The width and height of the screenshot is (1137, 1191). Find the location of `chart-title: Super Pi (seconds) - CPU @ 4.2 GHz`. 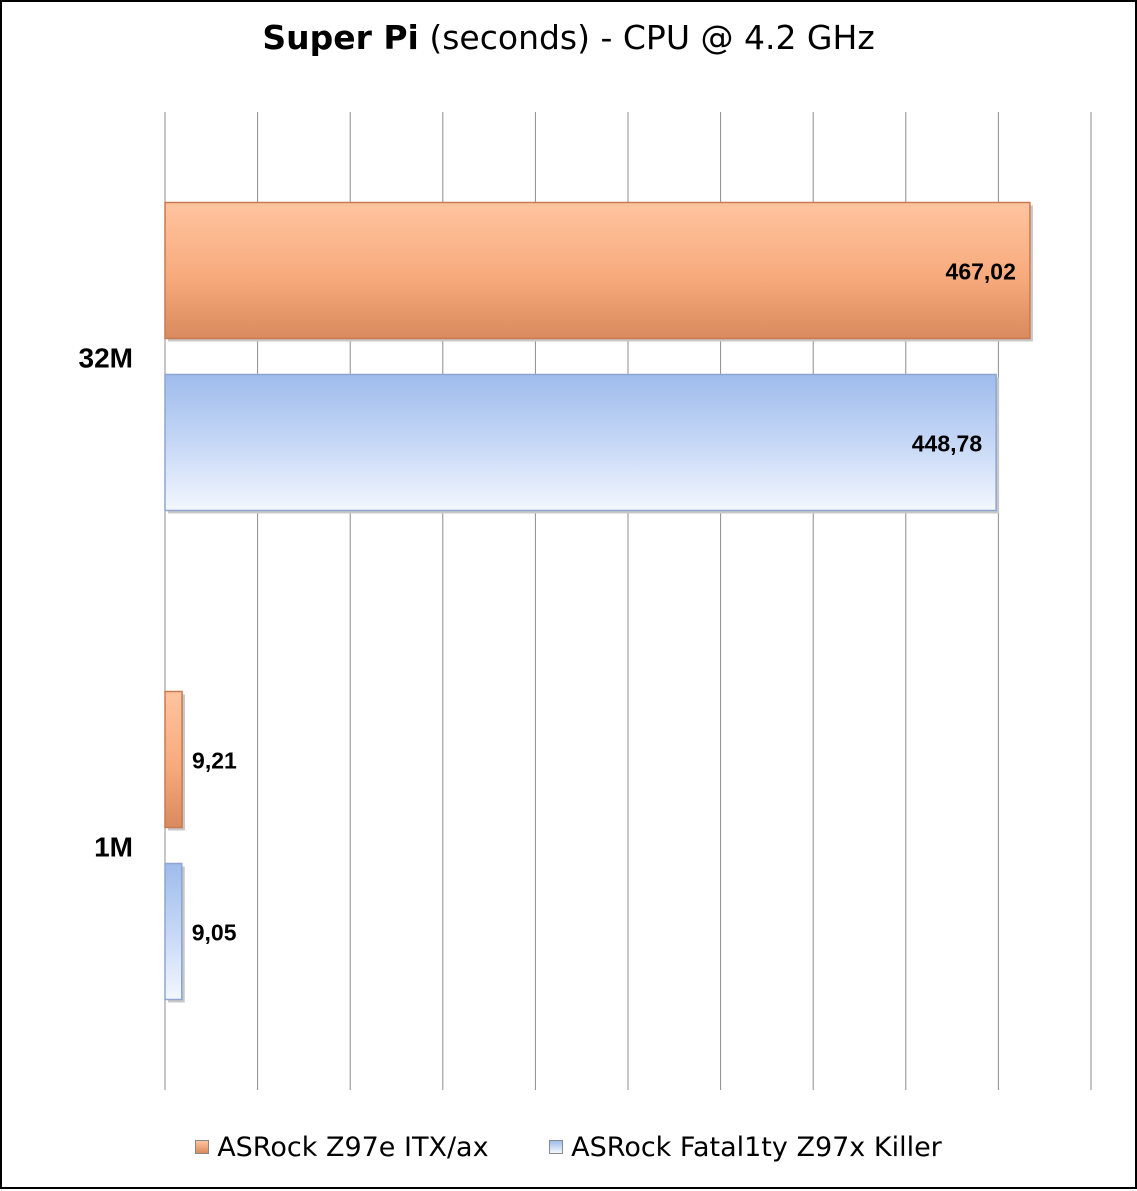

chart-title: Super Pi (seconds) - CPU @ 4.2 GHz is located at coordinates (568, 37).